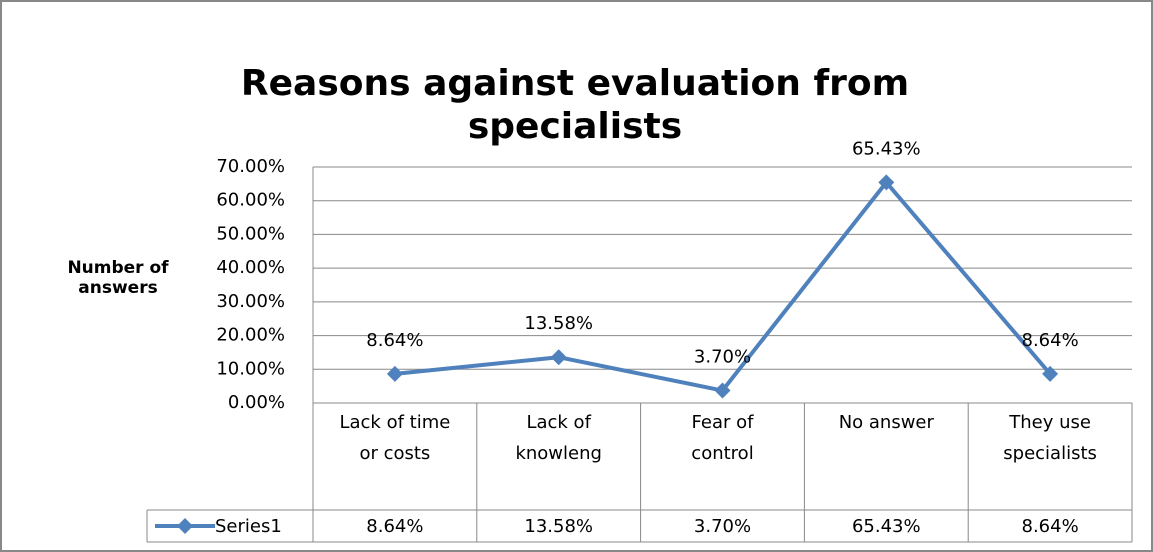  What do you see at coordinates (722, 357) in the screenshot?
I see `data-label: 3.70%` at bounding box center [722, 357].